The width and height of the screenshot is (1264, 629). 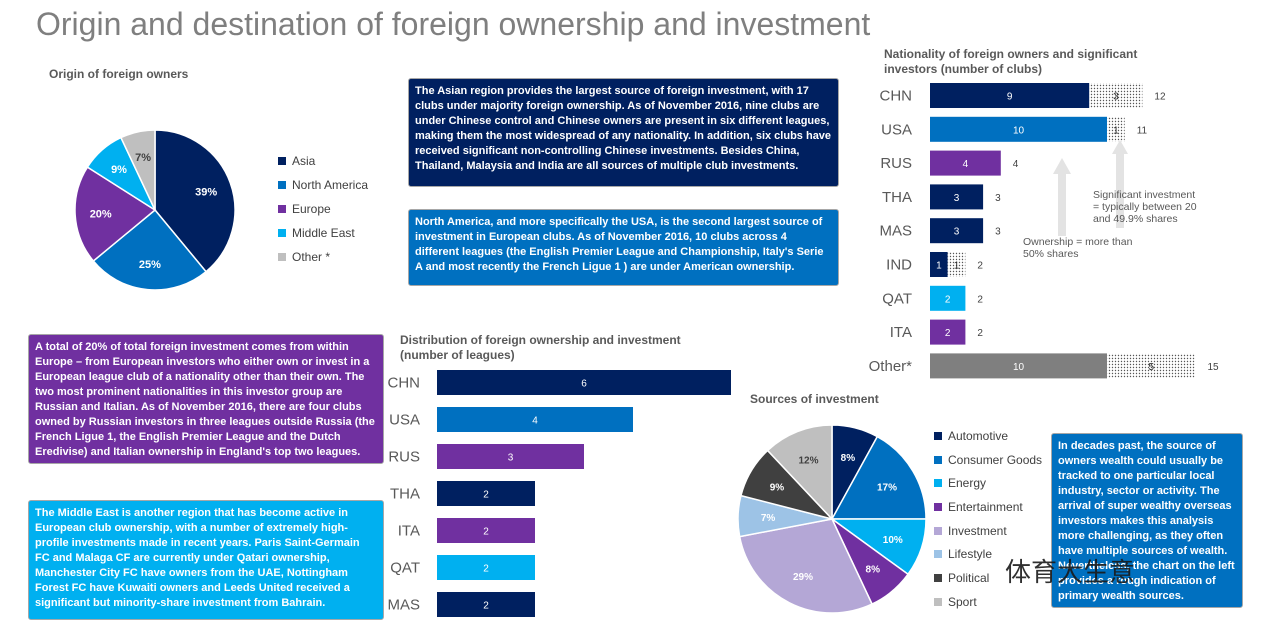 I want to click on clubs-tick-usa: USA, so click(x=896, y=129).